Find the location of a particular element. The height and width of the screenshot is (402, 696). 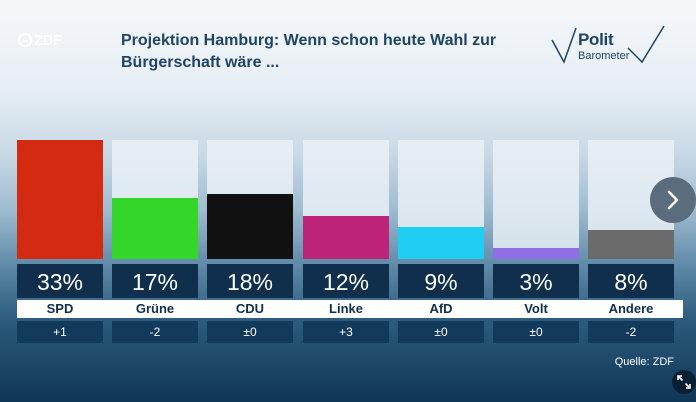

zdf-logo: ZDF is located at coordinates (40, 40).